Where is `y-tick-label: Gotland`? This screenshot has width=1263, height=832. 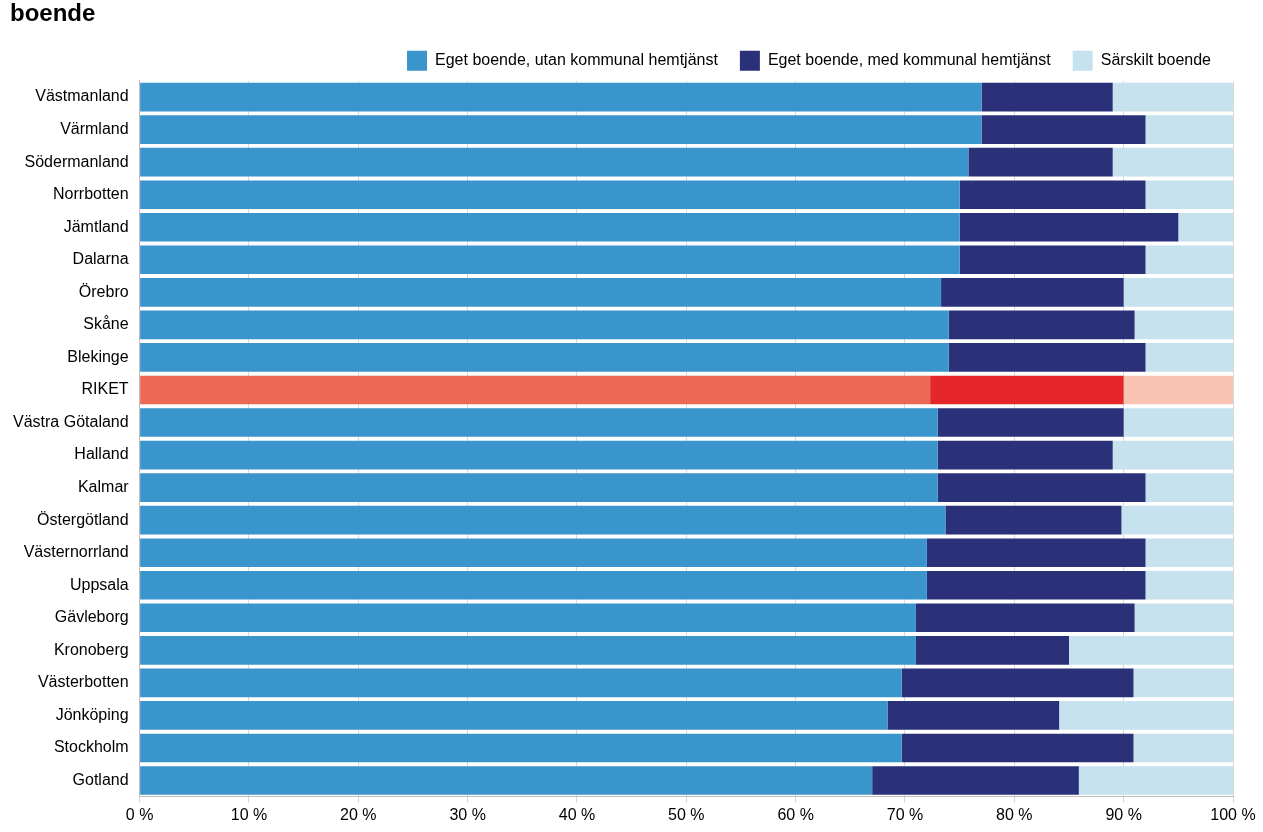 y-tick-label: Gotland is located at coordinates (100, 779).